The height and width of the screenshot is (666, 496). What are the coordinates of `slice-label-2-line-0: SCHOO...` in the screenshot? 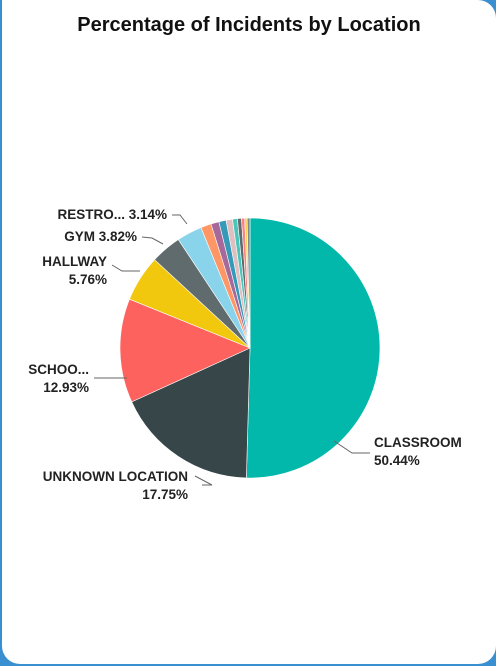 It's located at (58, 369).